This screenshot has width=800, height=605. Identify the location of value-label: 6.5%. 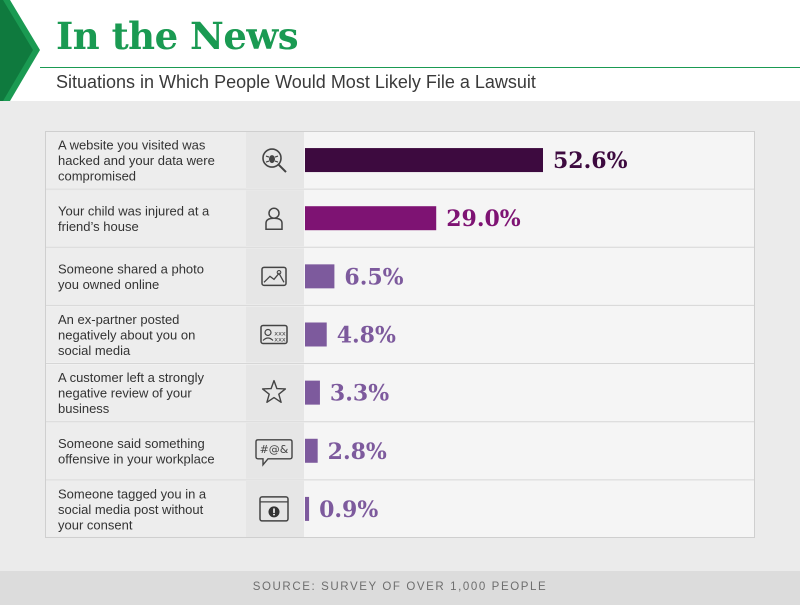
(373, 277).